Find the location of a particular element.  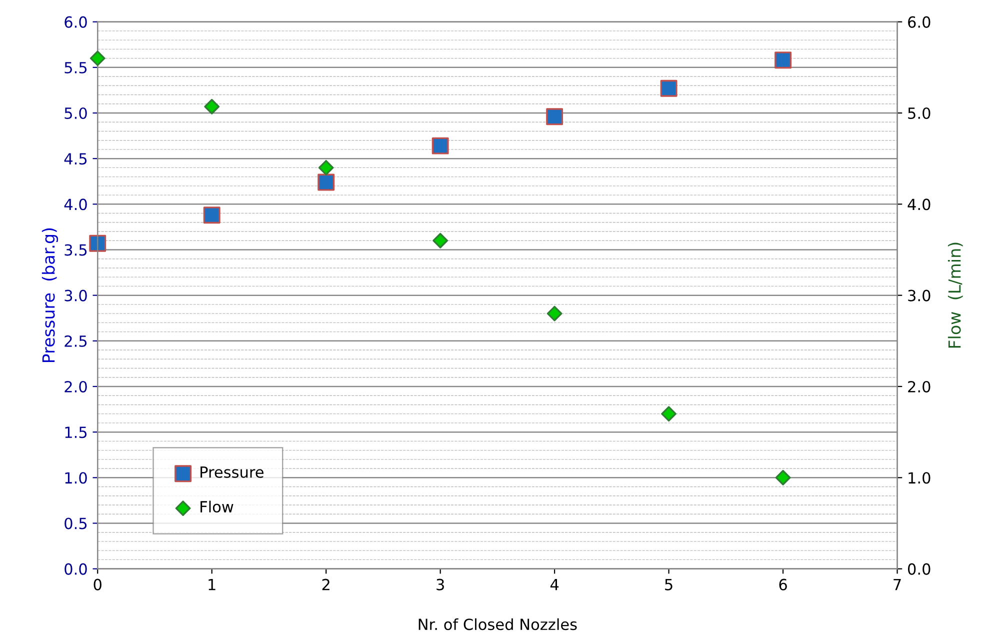

y-tick-label: 3.0 is located at coordinates (75, 296).